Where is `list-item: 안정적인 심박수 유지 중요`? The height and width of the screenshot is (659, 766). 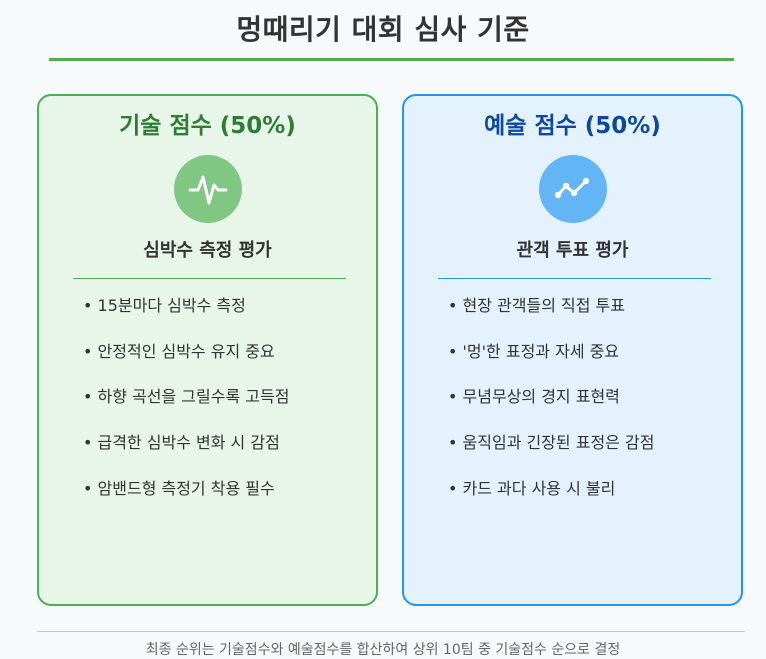 list-item: 안정적인 심박수 유지 중요 is located at coordinates (186, 363).